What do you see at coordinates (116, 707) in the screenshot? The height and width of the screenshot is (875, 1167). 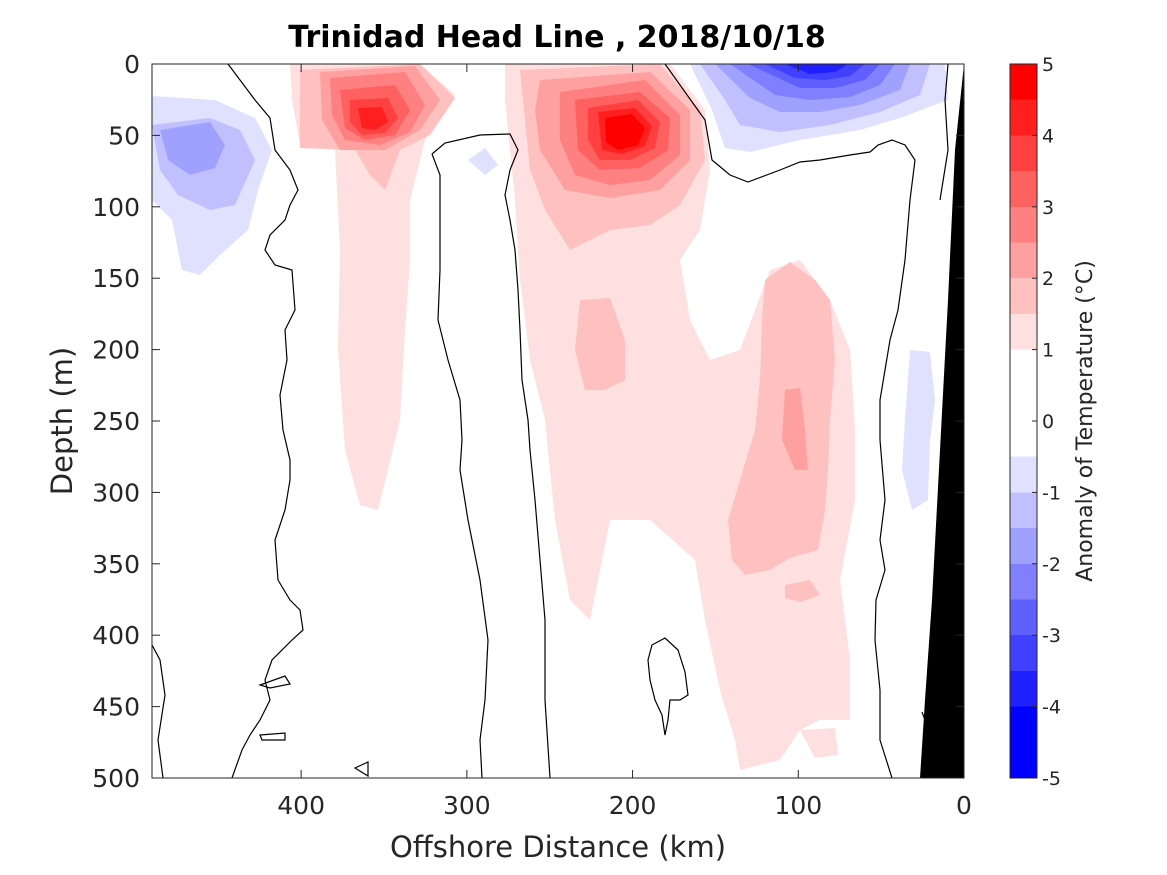 I see `y-tick-label: 450` at bounding box center [116, 707].